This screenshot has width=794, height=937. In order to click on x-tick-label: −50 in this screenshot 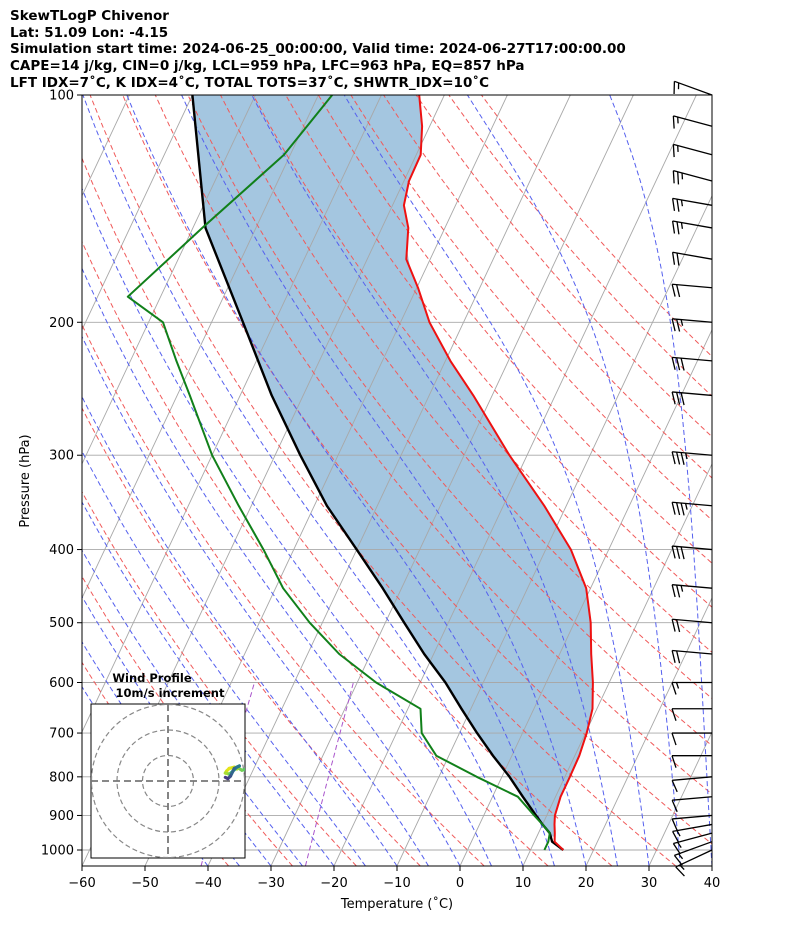, I will do `click(144, 883)`.